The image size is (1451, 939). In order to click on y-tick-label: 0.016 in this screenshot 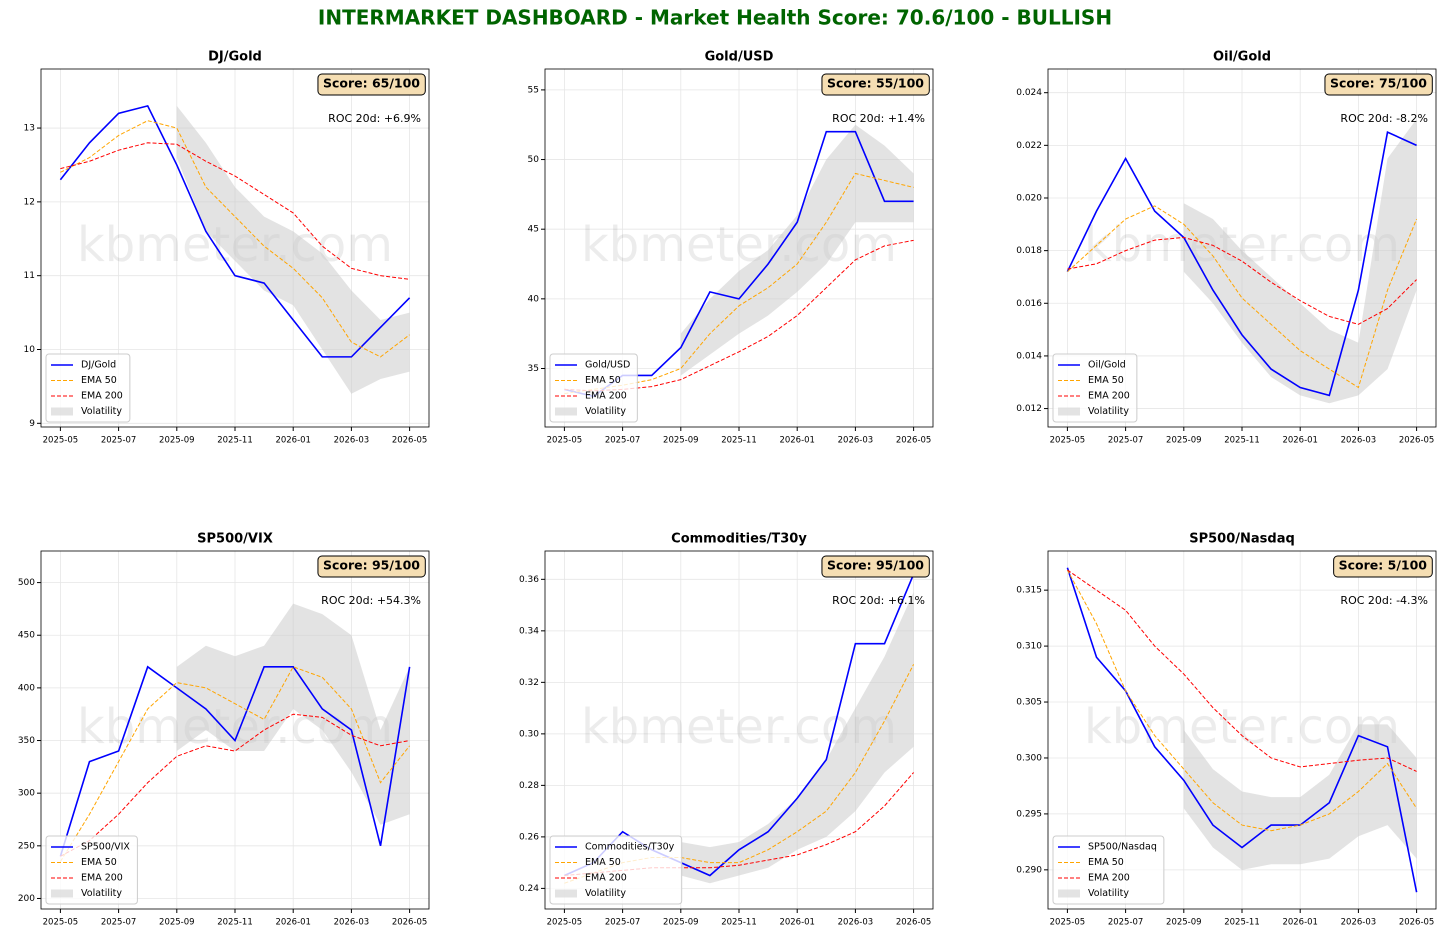, I will do `click(1029, 304)`.